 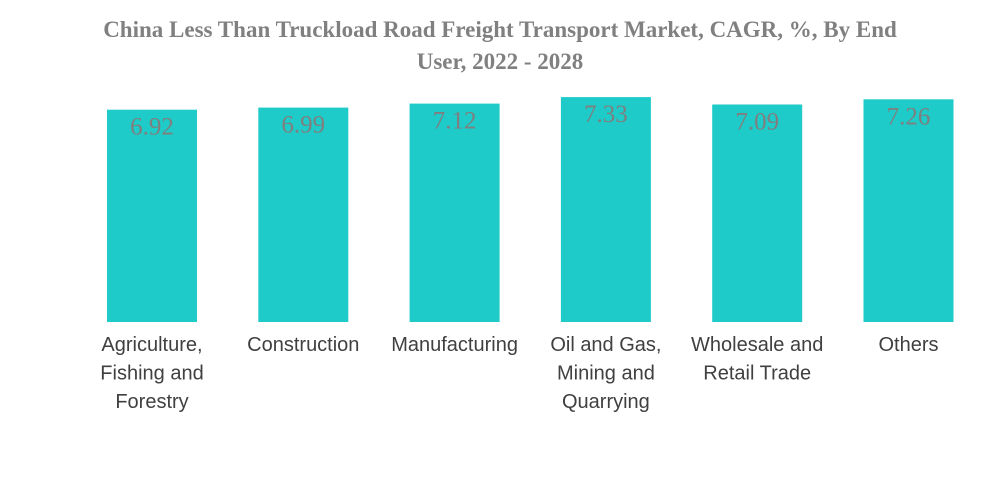 I want to click on value-labels-group: 6.92 6.99 7.12 7.33 7.09 7.26, so click(x=530, y=121).